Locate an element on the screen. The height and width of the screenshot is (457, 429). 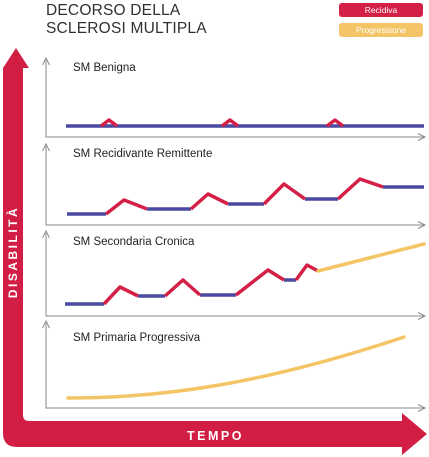
legend-relapse: Recidiva is located at coordinates (381, 10).